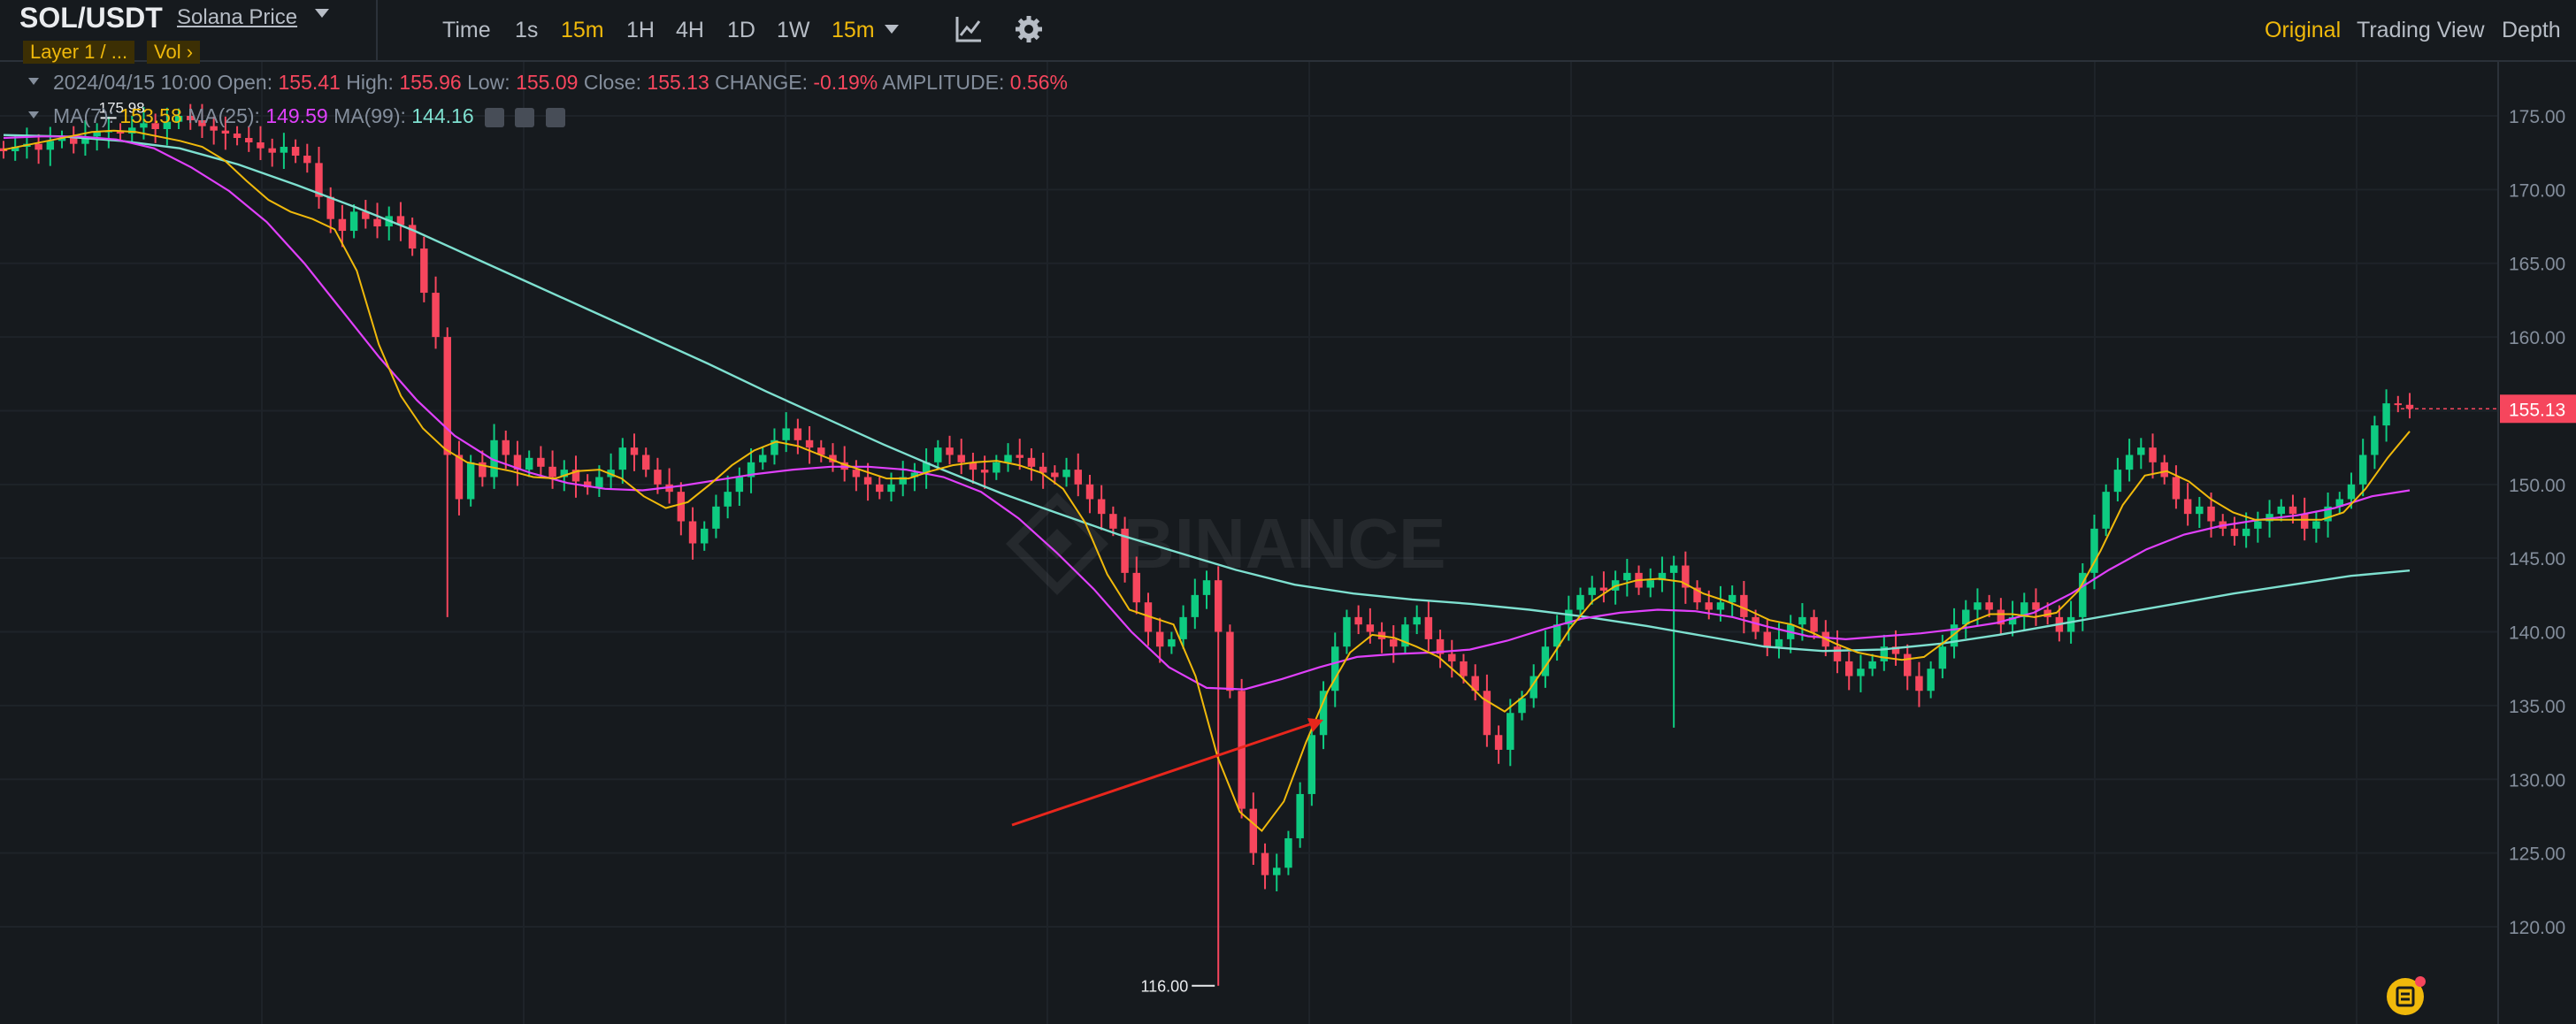 Image resolution: width=2576 pixels, height=1024 pixels. What do you see at coordinates (853, 30) in the screenshot?
I see `interval-dropdown: 15m` at bounding box center [853, 30].